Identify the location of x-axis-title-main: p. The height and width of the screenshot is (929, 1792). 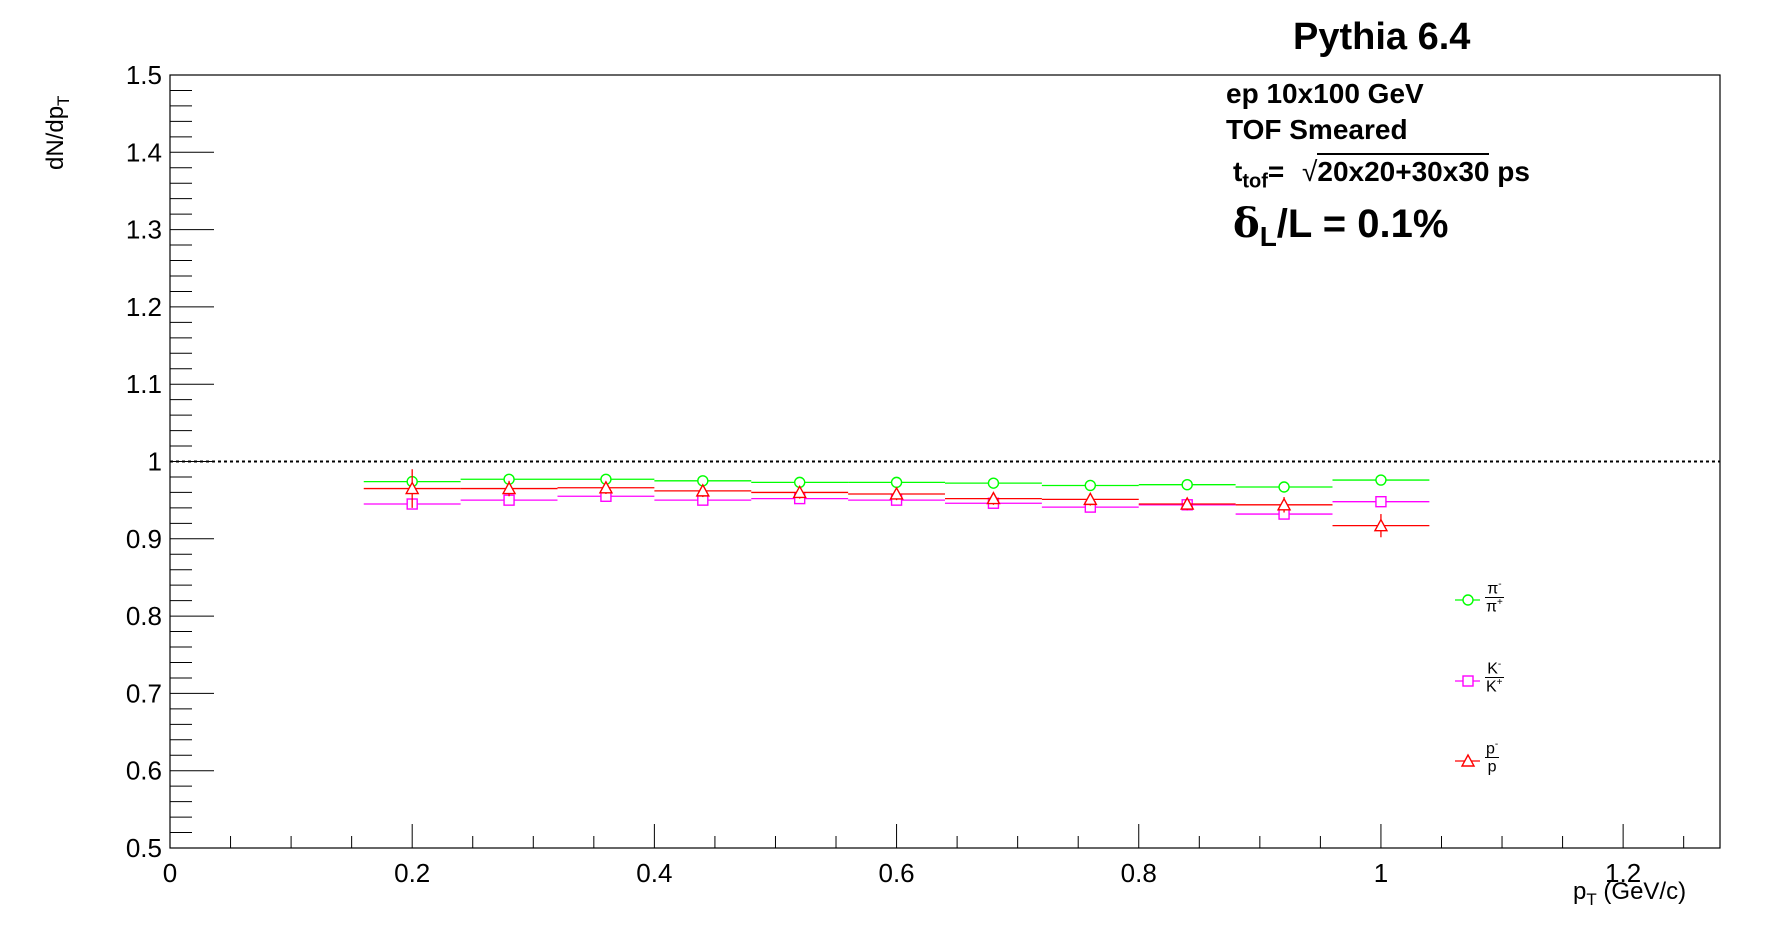
(1580, 891).